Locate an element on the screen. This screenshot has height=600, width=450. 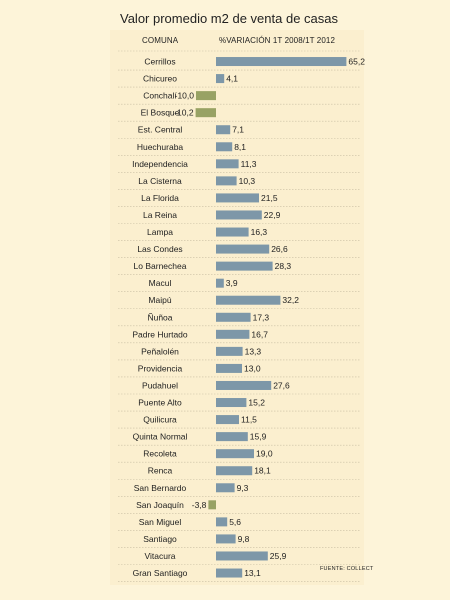
category-label: La Cisterna is located at coordinates (160, 181).